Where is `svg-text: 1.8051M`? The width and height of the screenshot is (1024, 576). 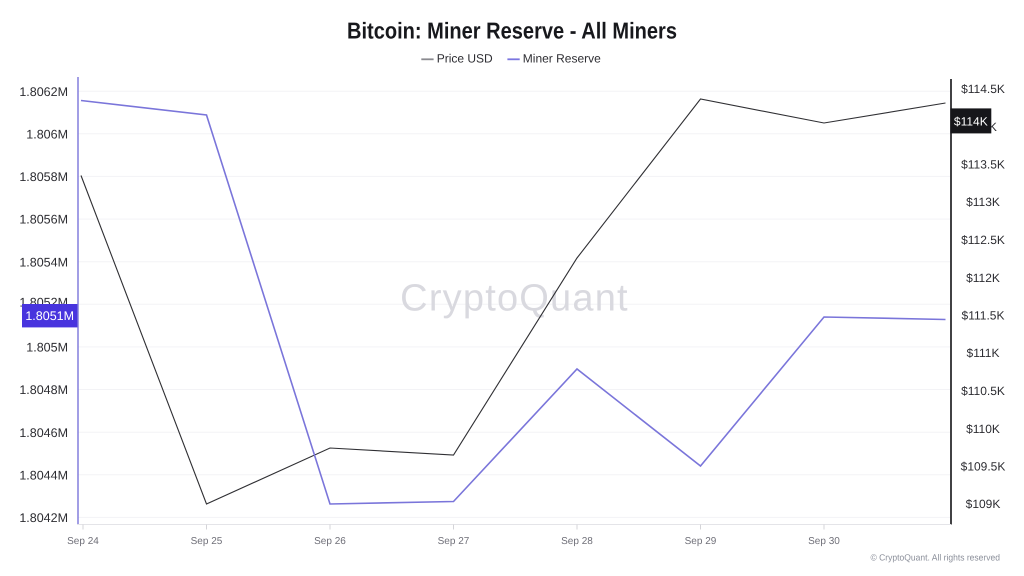
svg-text: 1.8051M is located at coordinates (49, 316).